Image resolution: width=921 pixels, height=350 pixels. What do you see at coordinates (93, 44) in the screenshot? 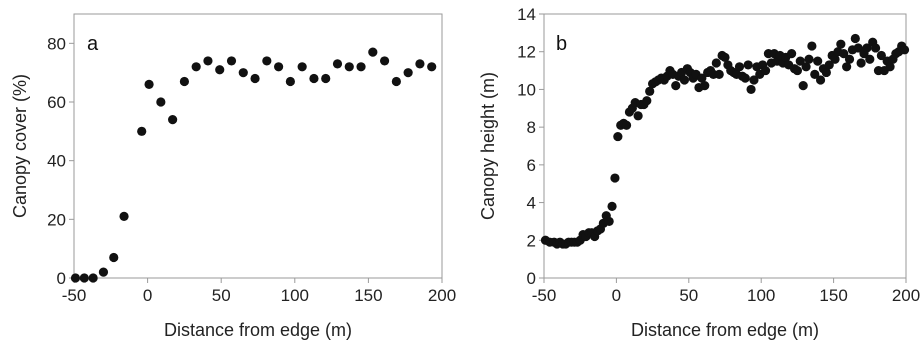
I see `panel-a-letter: a` at bounding box center [93, 44].